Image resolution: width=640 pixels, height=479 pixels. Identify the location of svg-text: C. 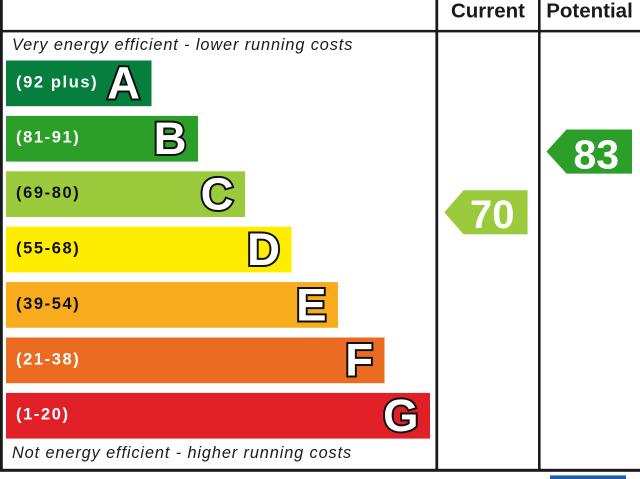
(217, 194).